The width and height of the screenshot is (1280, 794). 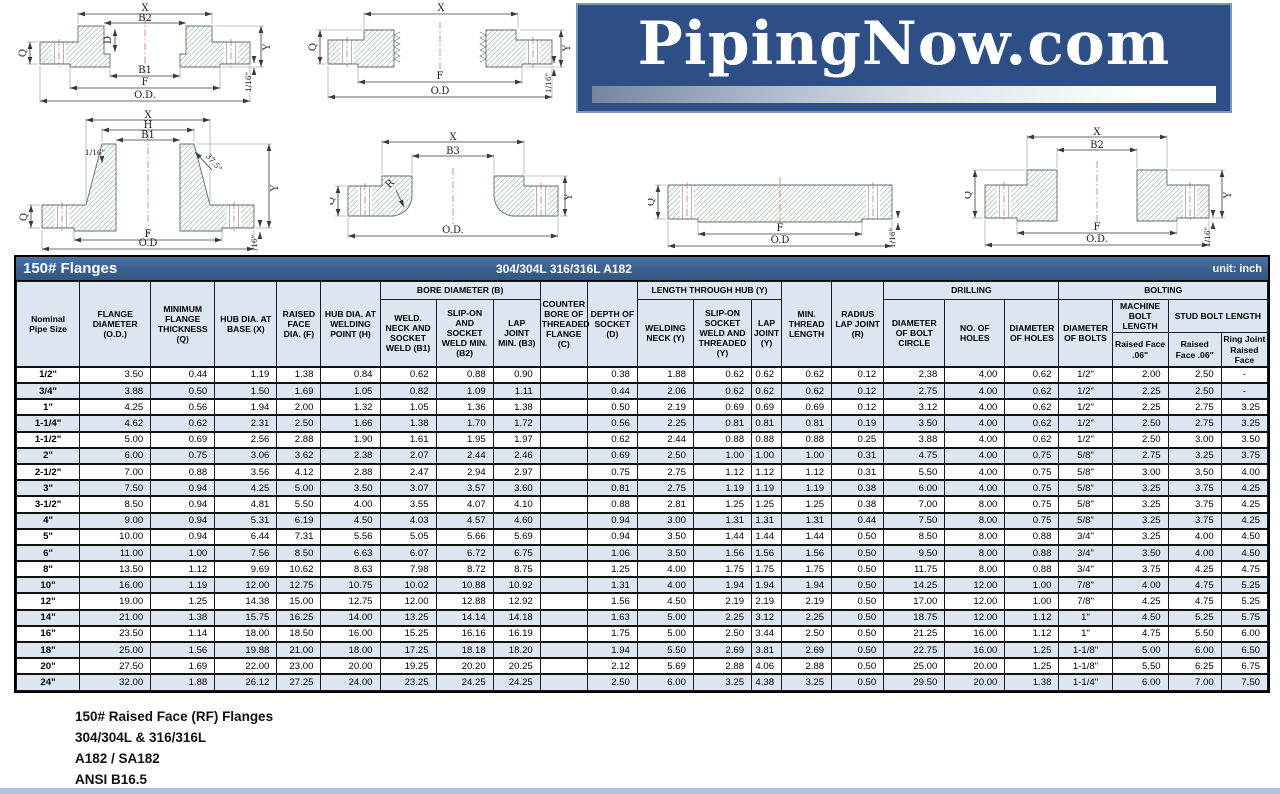 What do you see at coordinates (1085, 617) in the screenshot?
I see `data-cell: 1"` at bounding box center [1085, 617].